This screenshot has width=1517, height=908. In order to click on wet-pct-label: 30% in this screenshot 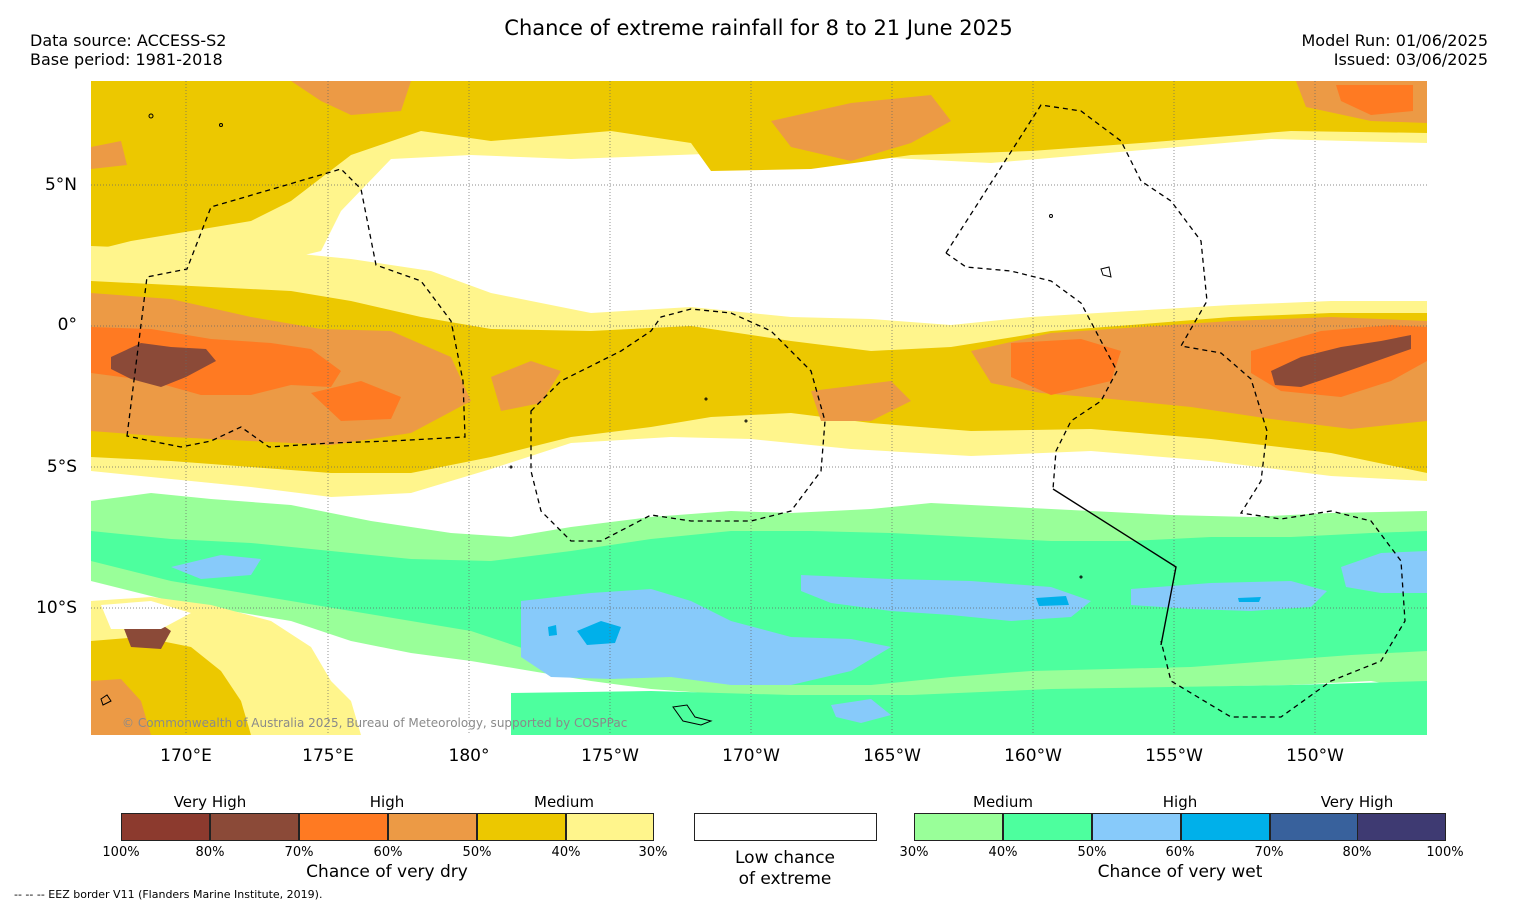, I will do `click(914, 852)`.